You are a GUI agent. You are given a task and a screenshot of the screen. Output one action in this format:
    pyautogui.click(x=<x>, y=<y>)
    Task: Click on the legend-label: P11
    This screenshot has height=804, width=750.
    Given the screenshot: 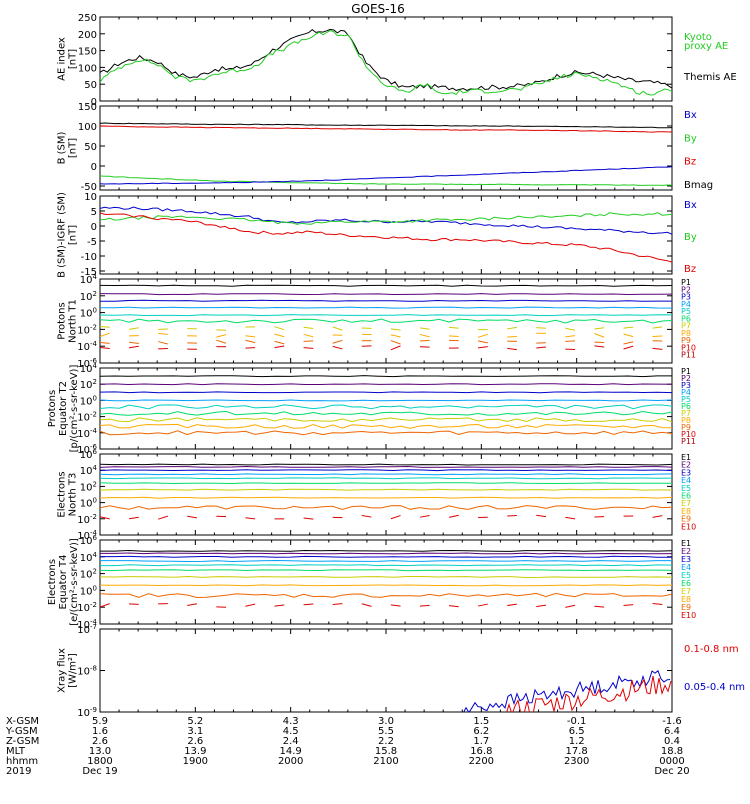 What is the action you would take?
    pyautogui.click(x=688, y=441)
    